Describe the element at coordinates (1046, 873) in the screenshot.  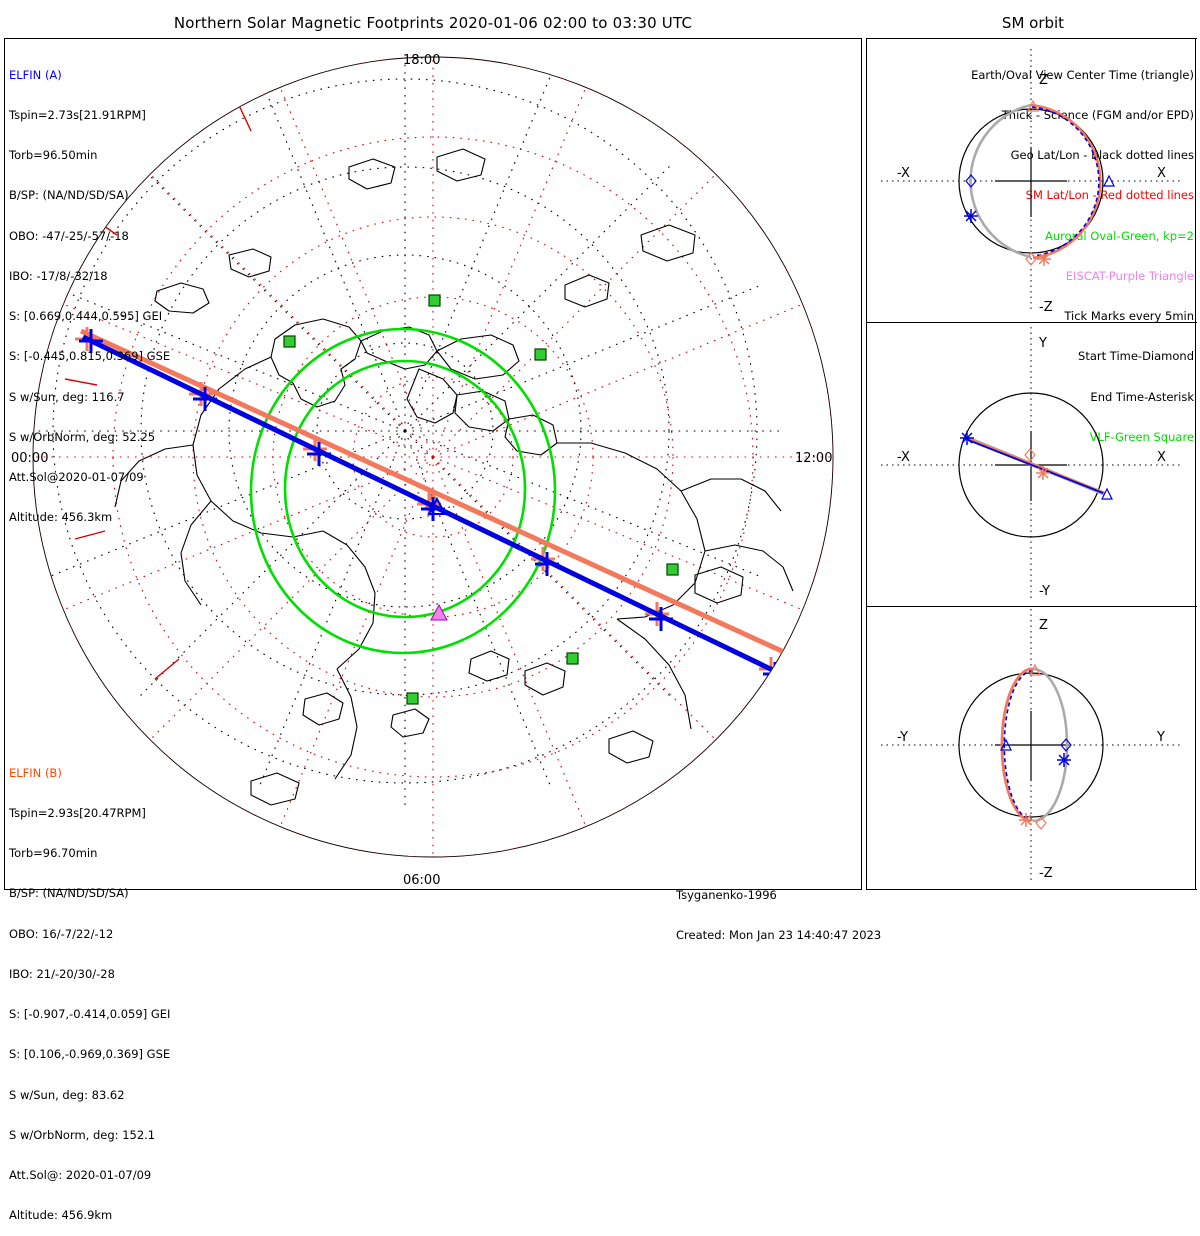
I see `orbit-yz-label-down: -Z` at that location.